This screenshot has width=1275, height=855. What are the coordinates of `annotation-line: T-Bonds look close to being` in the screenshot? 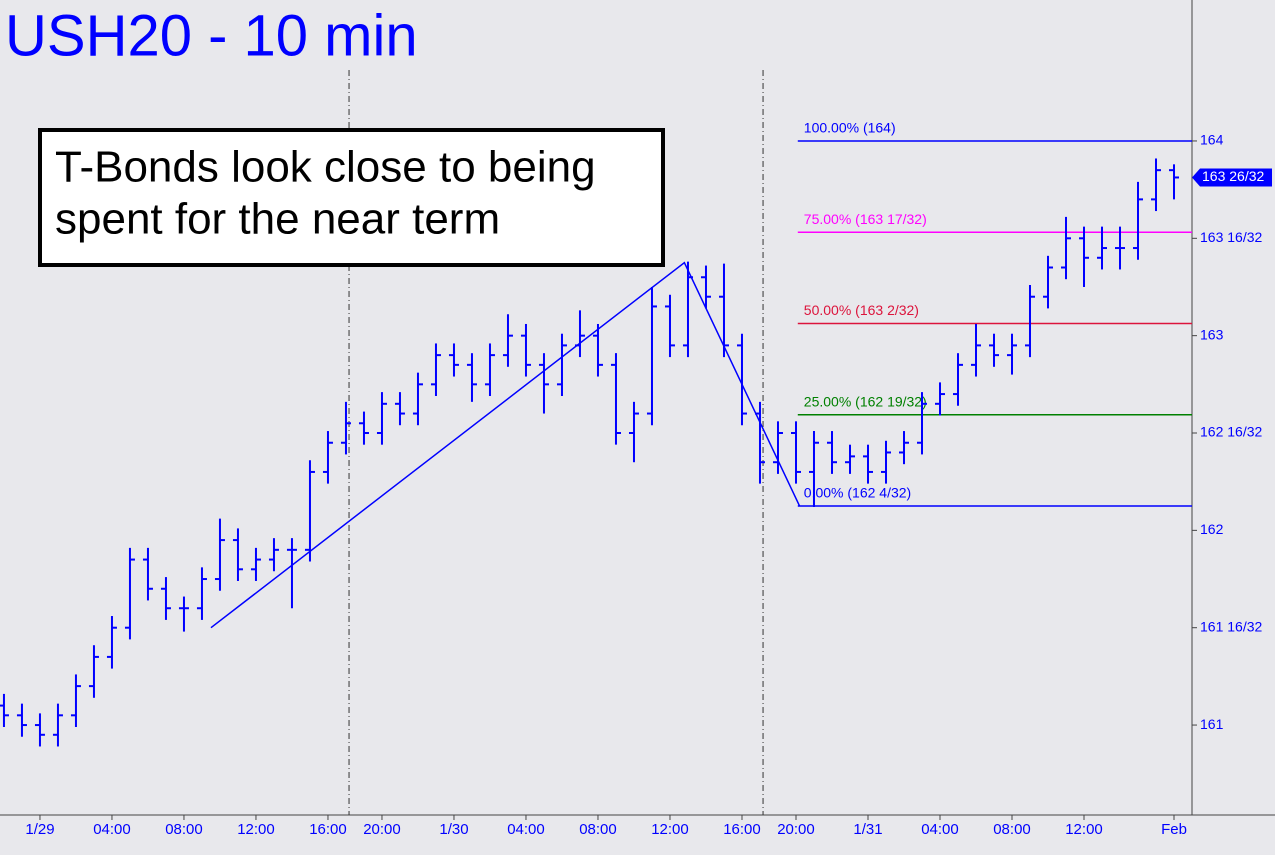 It's located at (325, 167).